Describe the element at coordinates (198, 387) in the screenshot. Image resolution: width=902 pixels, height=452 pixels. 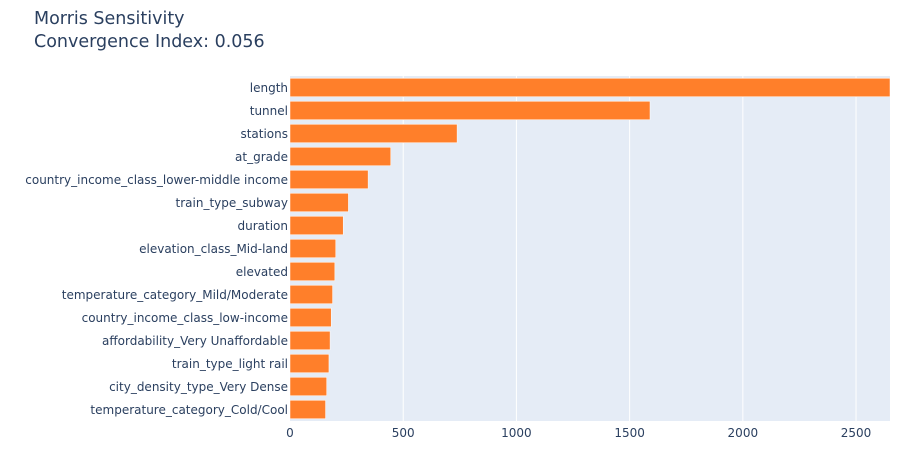
I see `y-tick-label: city_density_type_Very Dense` at that location.